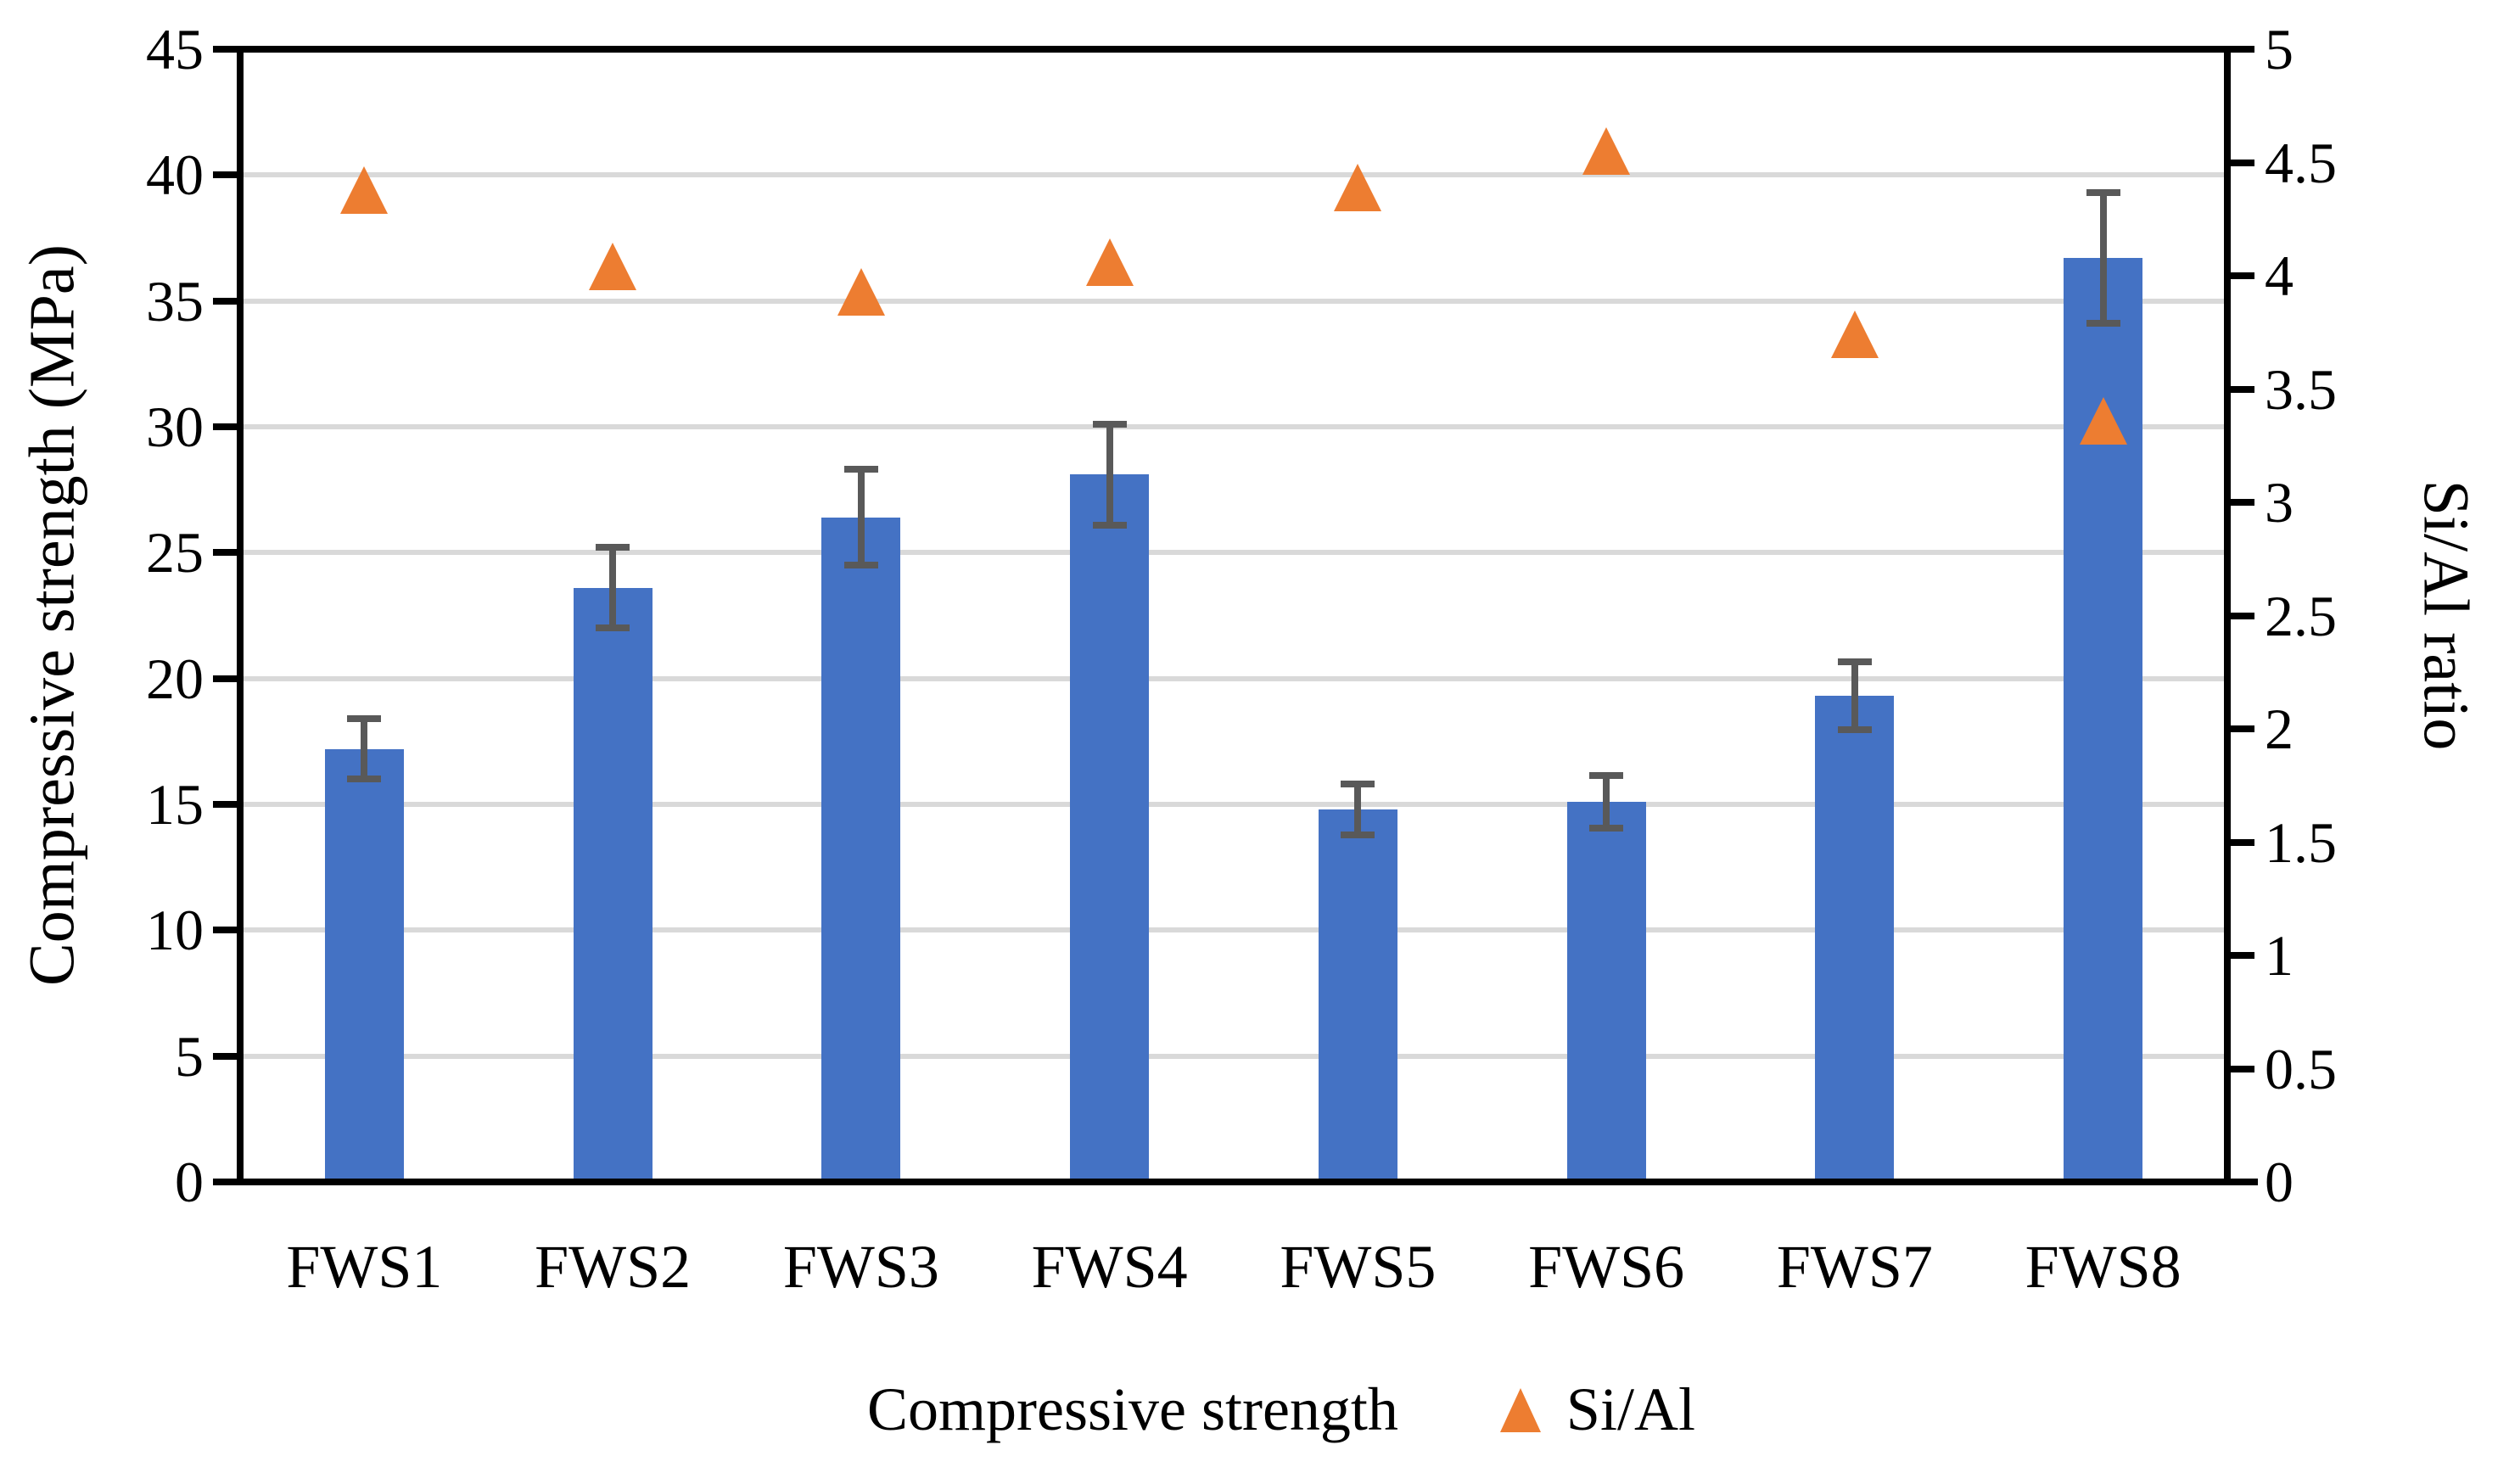  What do you see at coordinates (175, 175) in the screenshot?
I see `left-axis-tick-label: 40` at bounding box center [175, 175].